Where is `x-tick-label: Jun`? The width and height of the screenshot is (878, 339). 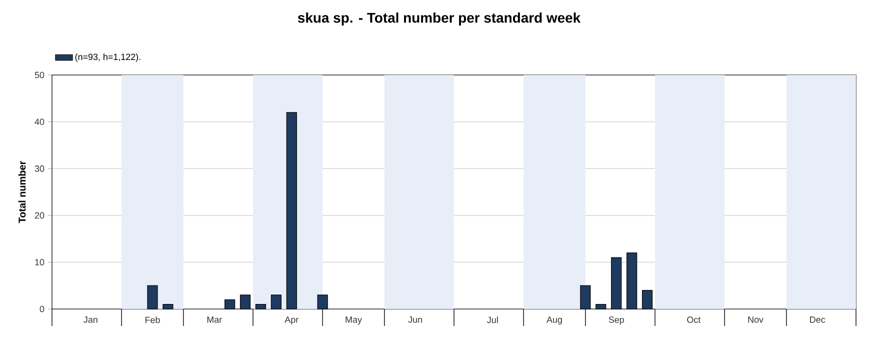 x-tick-label: Jun is located at coordinates (415, 319).